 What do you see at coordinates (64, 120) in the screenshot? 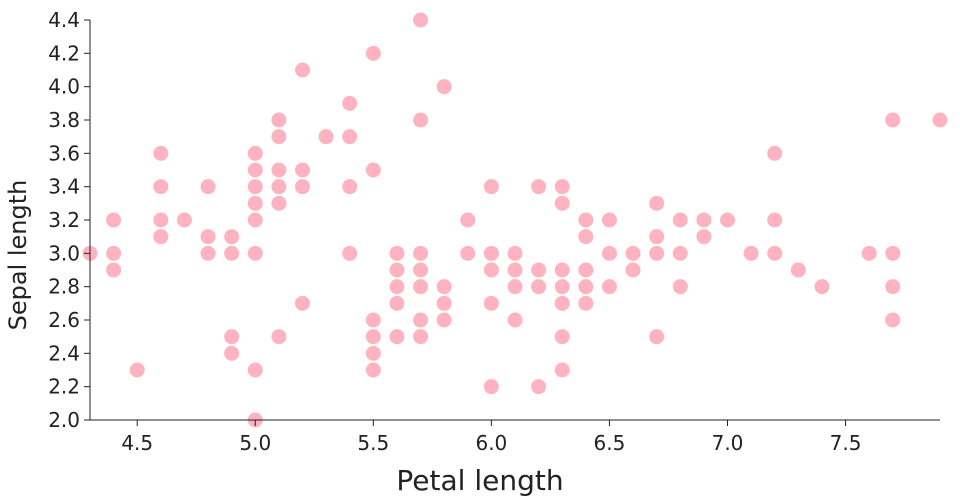
I see `y-tick-label: 3.8` at bounding box center [64, 120].